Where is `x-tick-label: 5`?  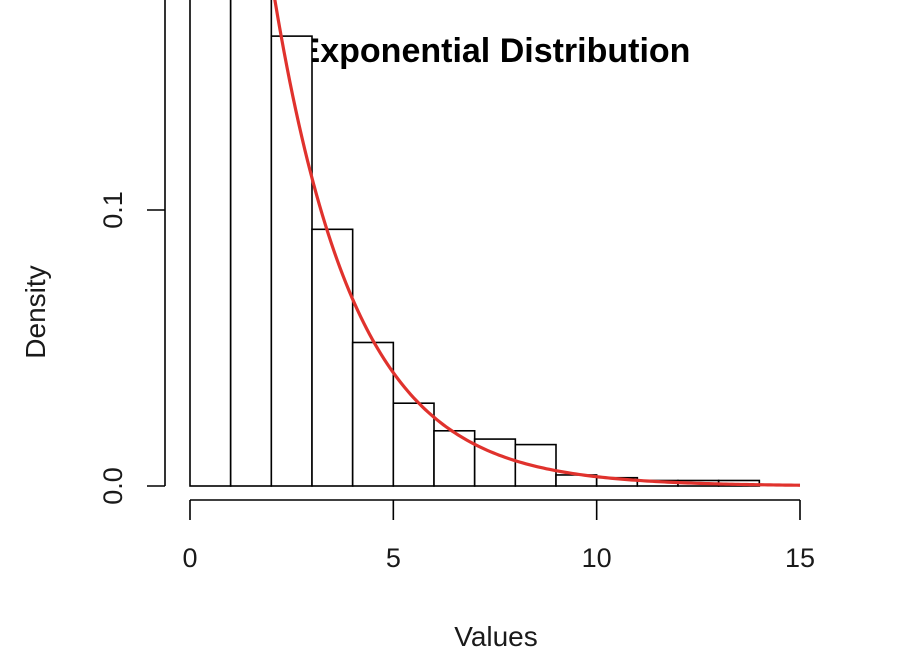
x-tick-label: 5 is located at coordinates (393, 558).